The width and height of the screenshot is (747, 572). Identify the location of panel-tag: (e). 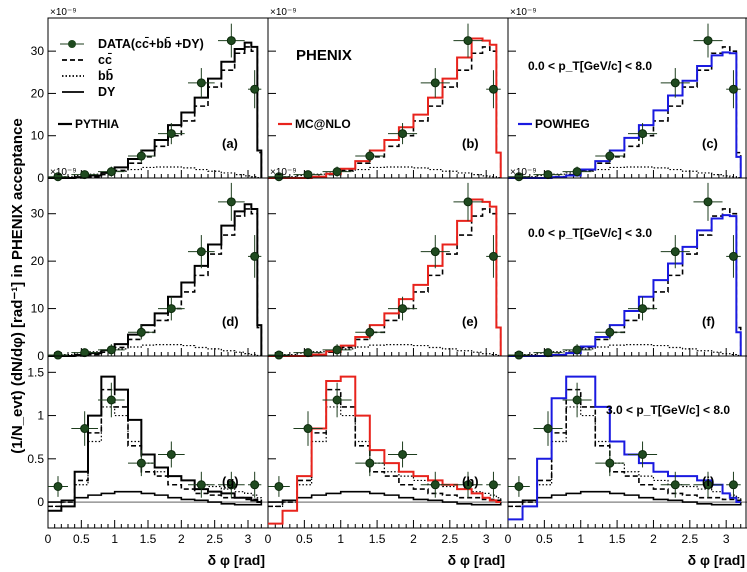
(470, 321).